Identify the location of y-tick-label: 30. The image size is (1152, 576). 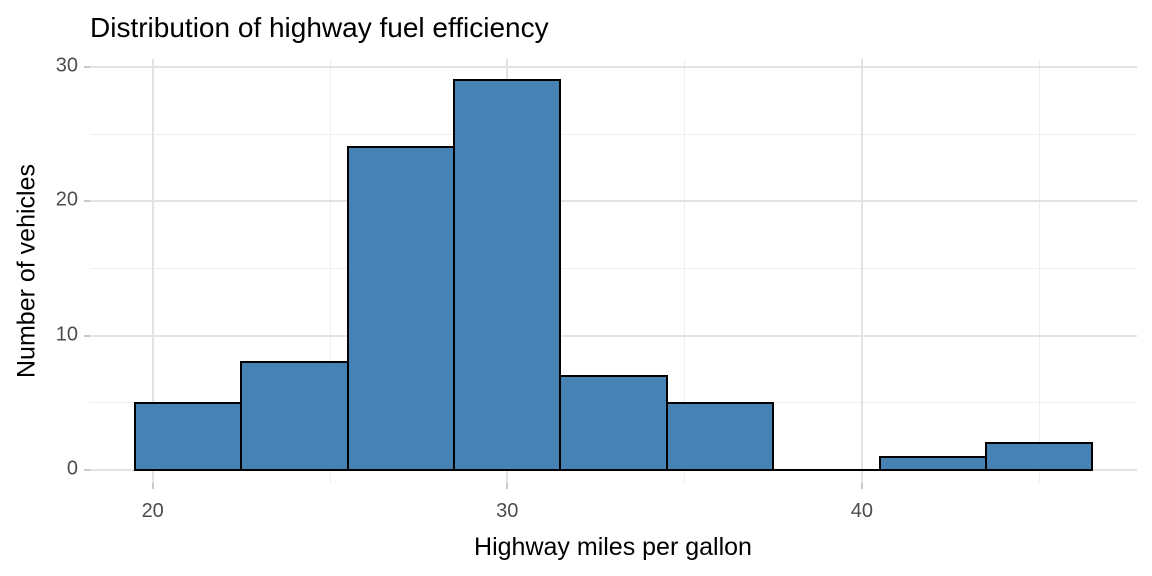
(66, 65).